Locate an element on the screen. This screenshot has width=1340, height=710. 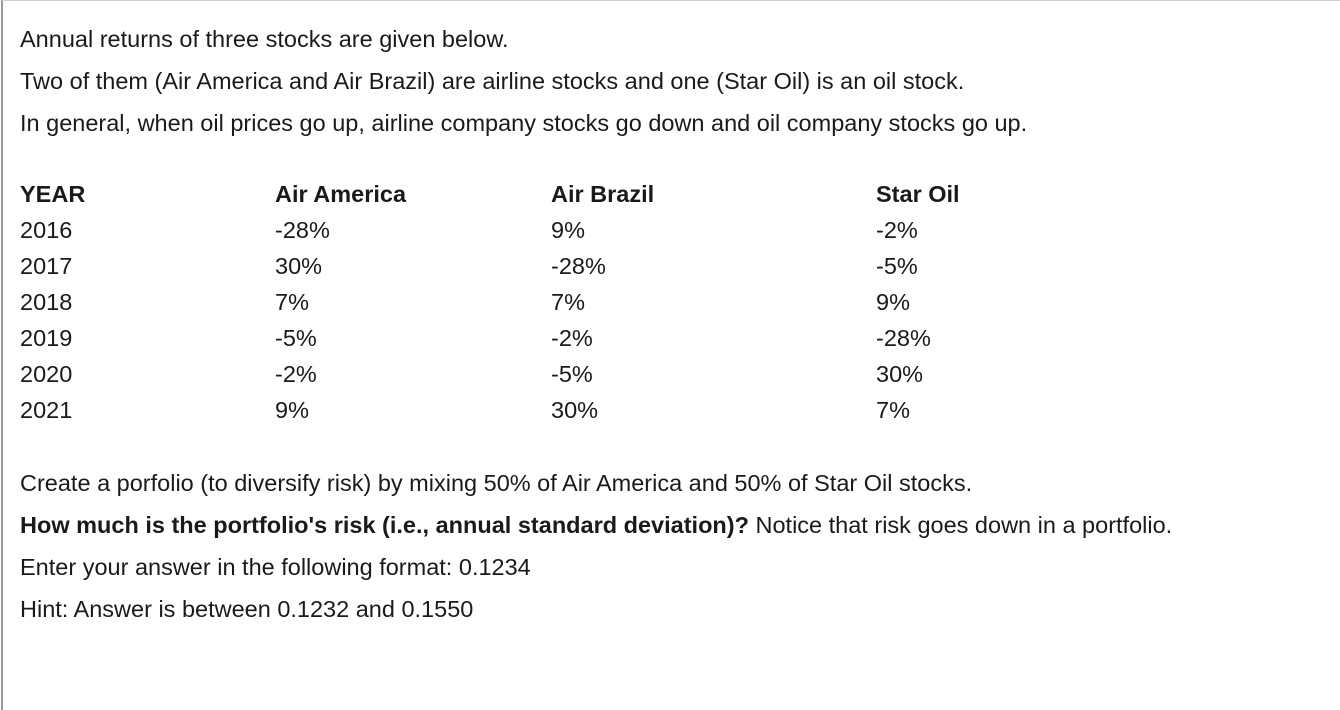
table-cell: 2017 is located at coordinates (46, 265).